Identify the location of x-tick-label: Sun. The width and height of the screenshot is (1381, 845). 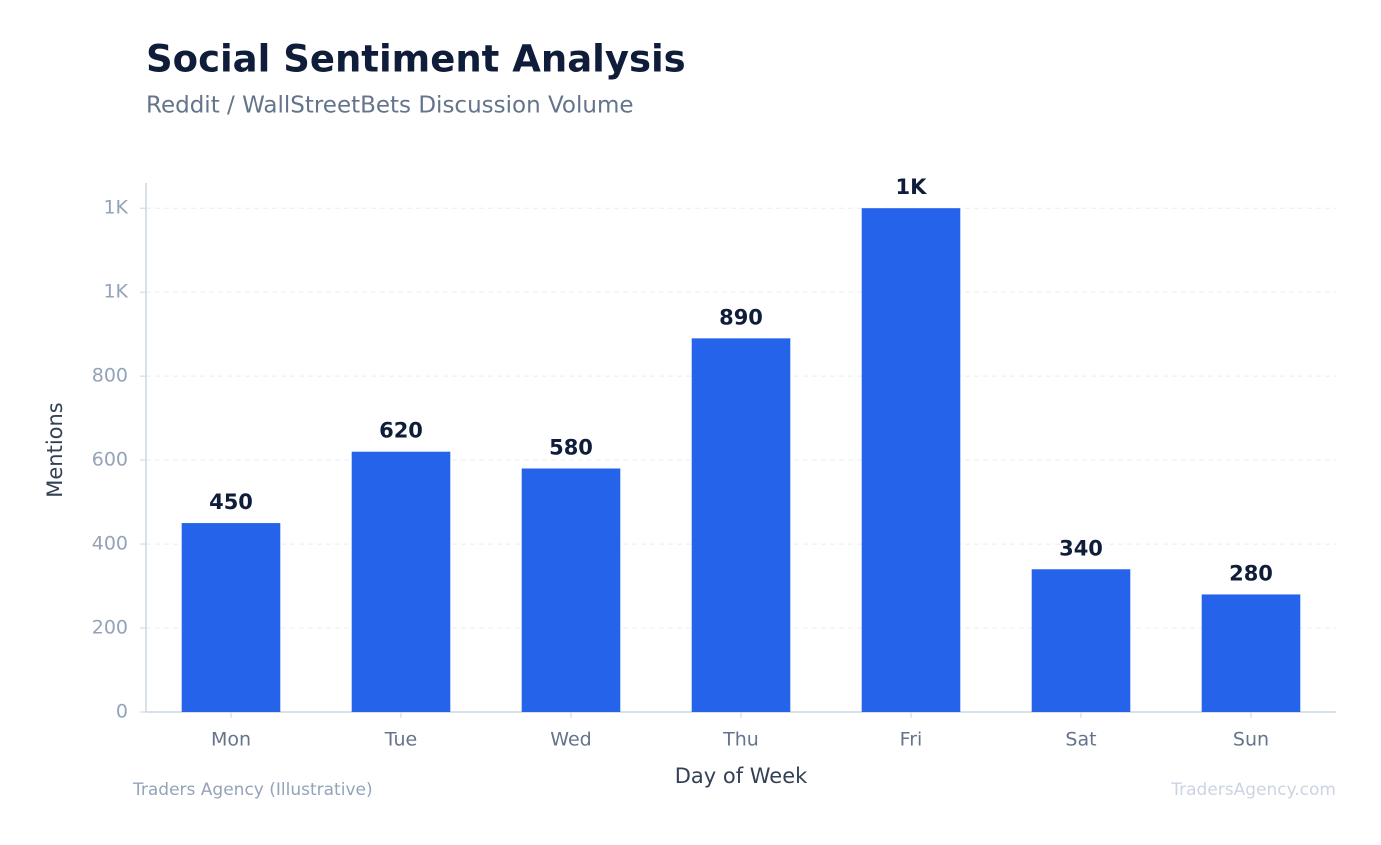
(1251, 740).